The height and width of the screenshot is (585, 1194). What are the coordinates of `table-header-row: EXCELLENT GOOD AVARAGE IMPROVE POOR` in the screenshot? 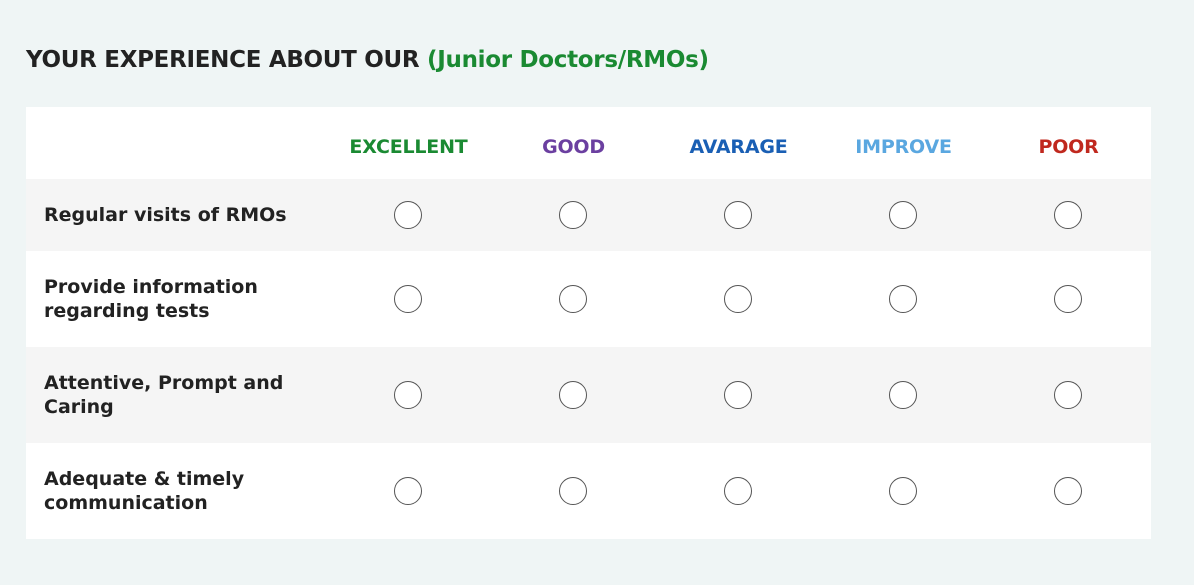 It's located at (588, 143).